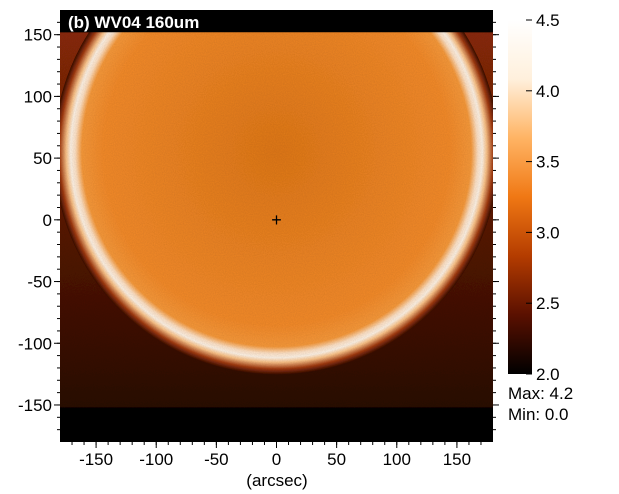 Image resolution: width=619 pixels, height=494 pixels. Describe the element at coordinates (457, 459) in the screenshot. I see `x-tick-label: 150` at that location.